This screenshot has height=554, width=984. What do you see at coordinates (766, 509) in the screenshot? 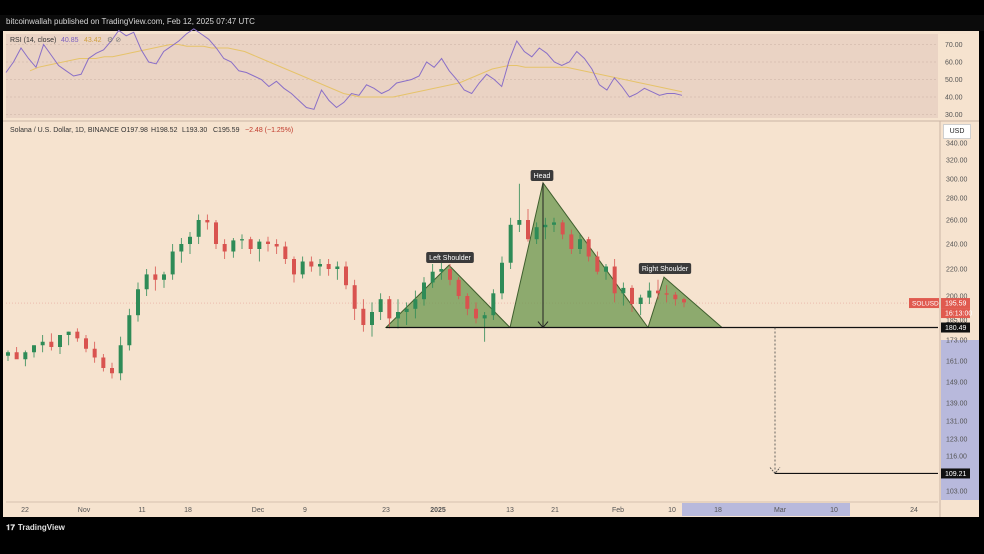
I see `time-range-highlight` at bounding box center [766, 509].